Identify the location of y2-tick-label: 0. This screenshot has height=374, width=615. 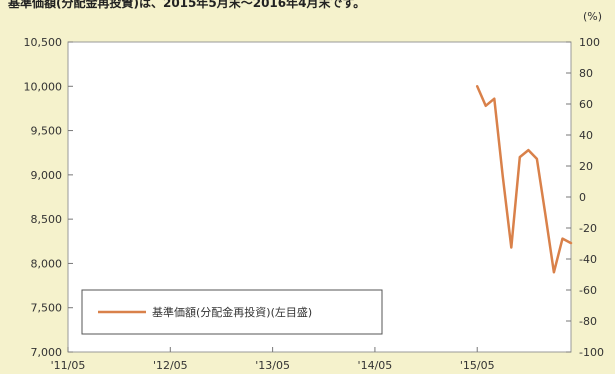
(582, 197).